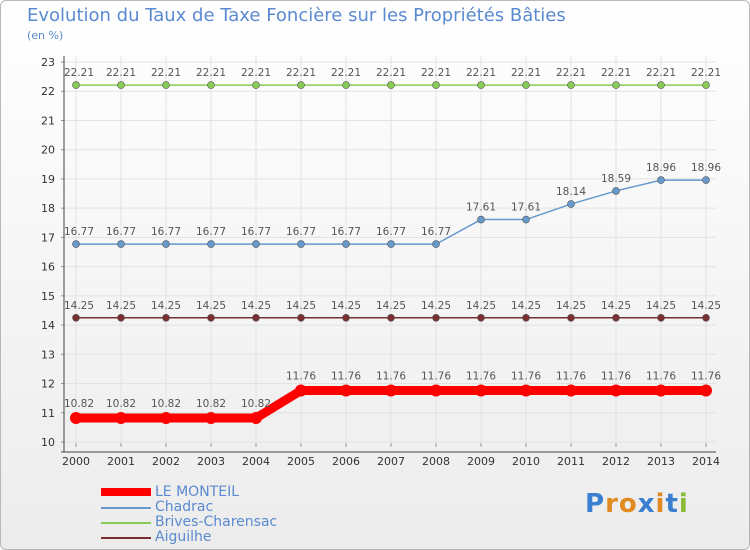  Describe the element at coordinates (211, 461) in the screenshot. I see `x-tick-label: 2003` at that location.